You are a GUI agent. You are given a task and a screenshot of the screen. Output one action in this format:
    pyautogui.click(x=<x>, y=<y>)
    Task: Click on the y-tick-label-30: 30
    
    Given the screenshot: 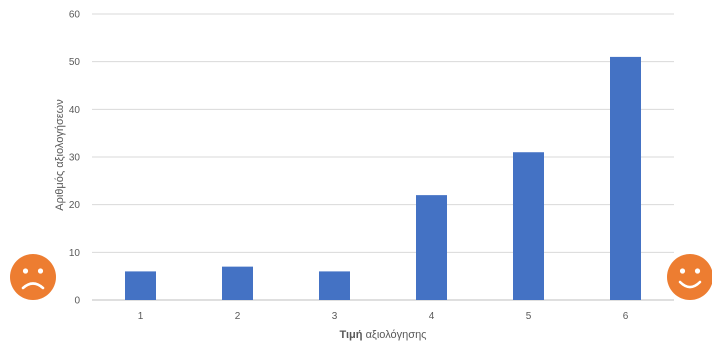 What is the action you would take?
    pyautogui.click(x=75, y=158)
    